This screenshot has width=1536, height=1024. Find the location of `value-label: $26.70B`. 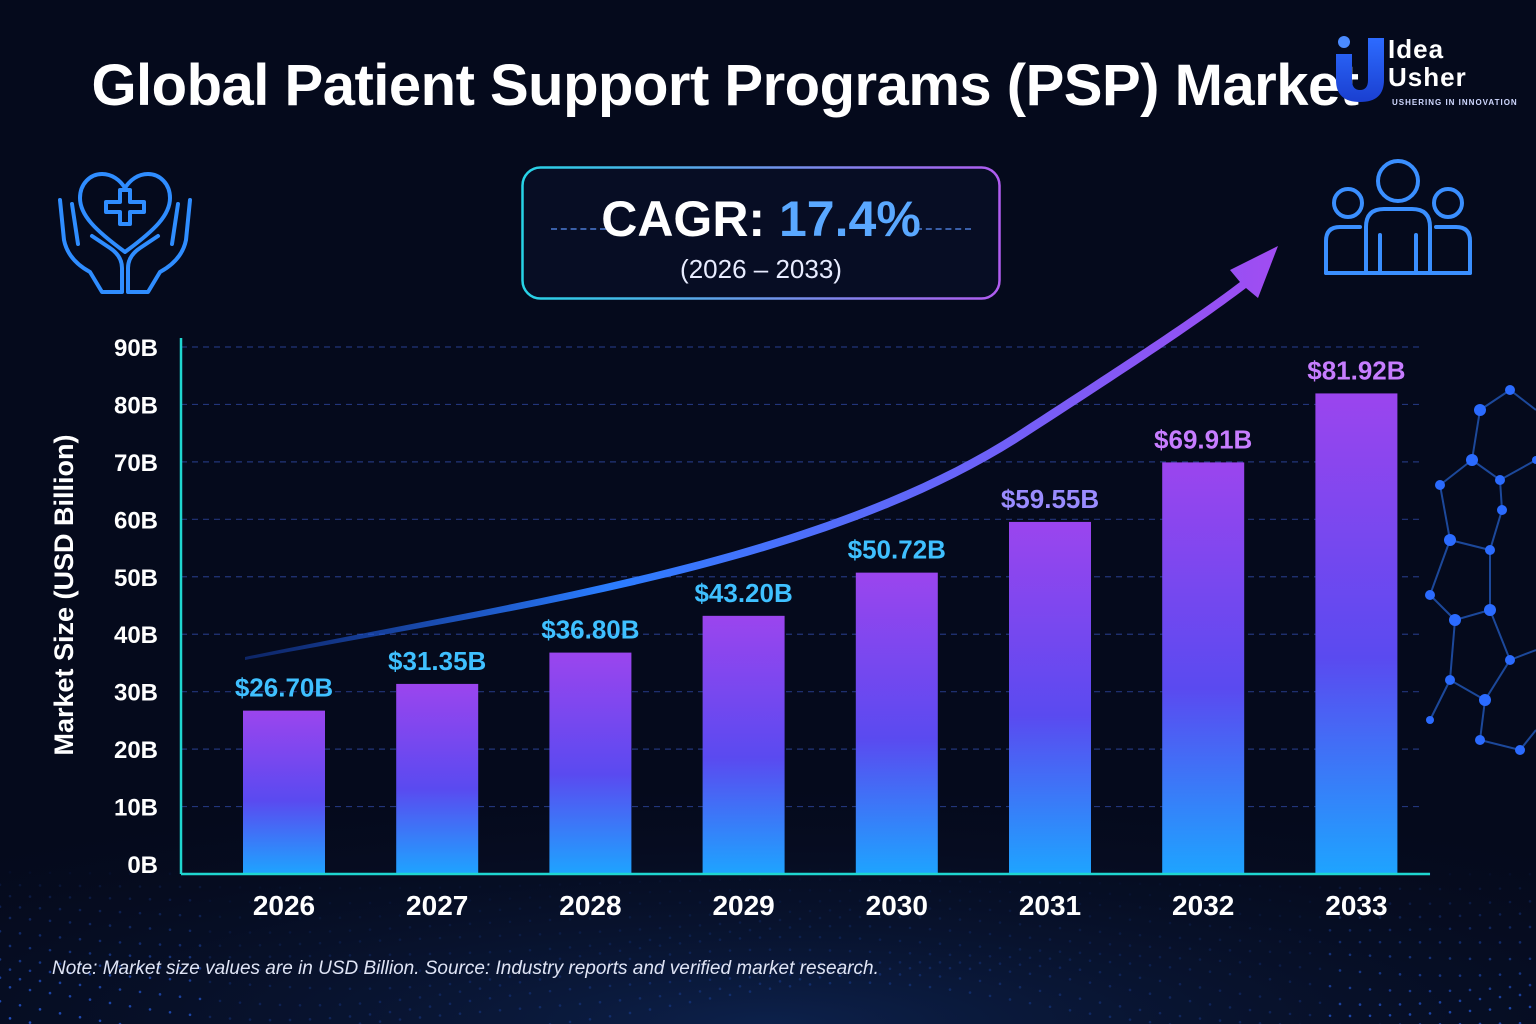

value-label: $26.70B is located at coordinates (284, 688).